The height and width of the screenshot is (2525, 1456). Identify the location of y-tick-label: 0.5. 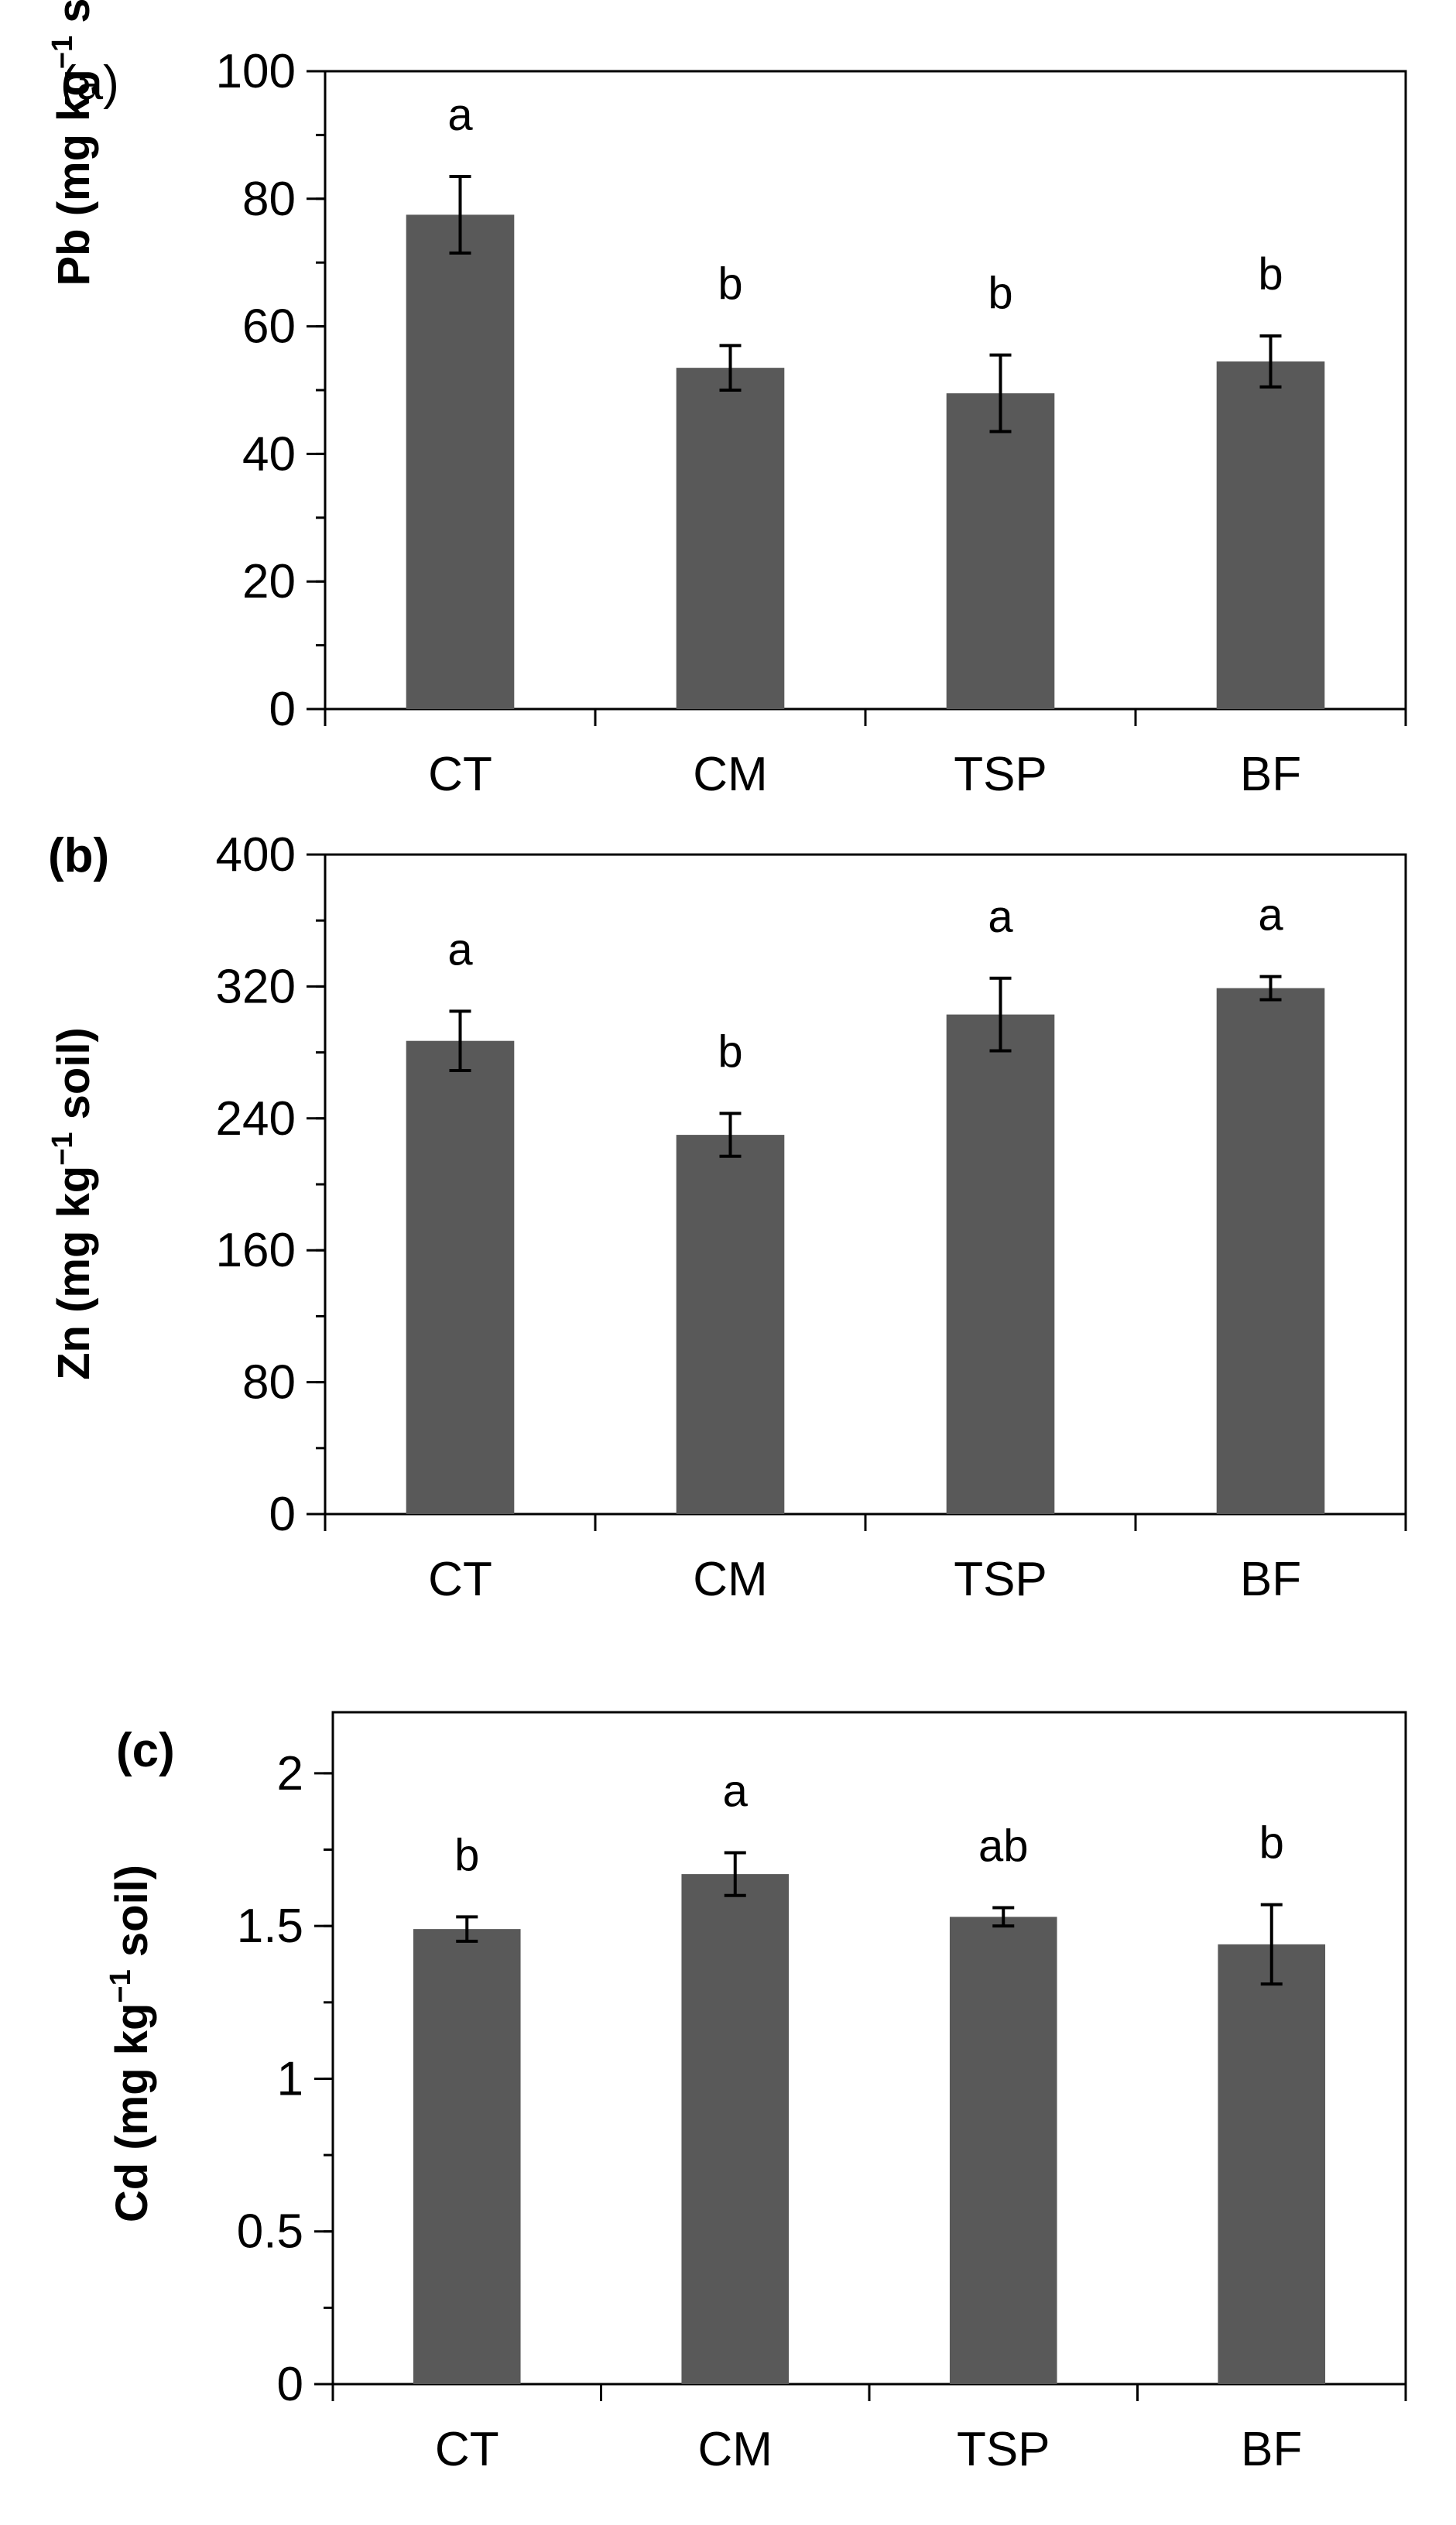
(270, 2232).